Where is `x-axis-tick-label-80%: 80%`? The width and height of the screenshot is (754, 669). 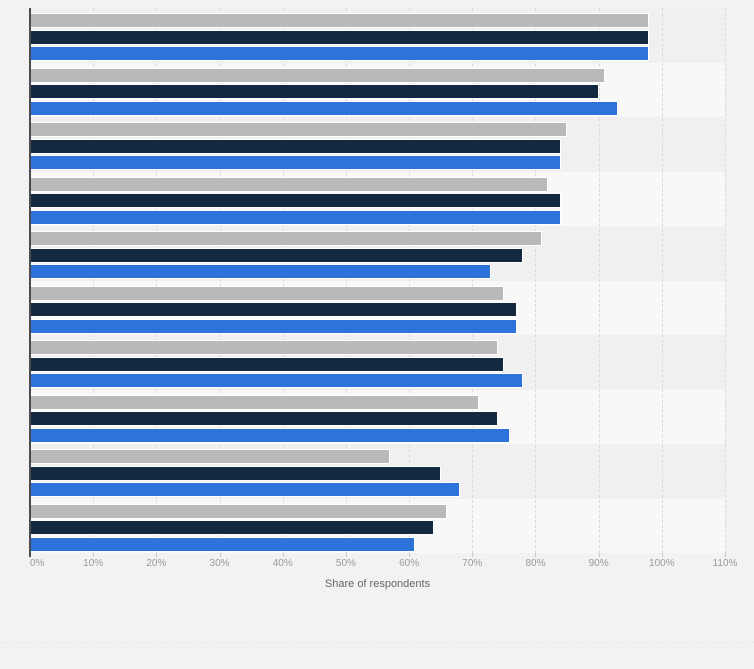
x-axis-tick-label-80%: 80% is located at coordinates (535, 563).